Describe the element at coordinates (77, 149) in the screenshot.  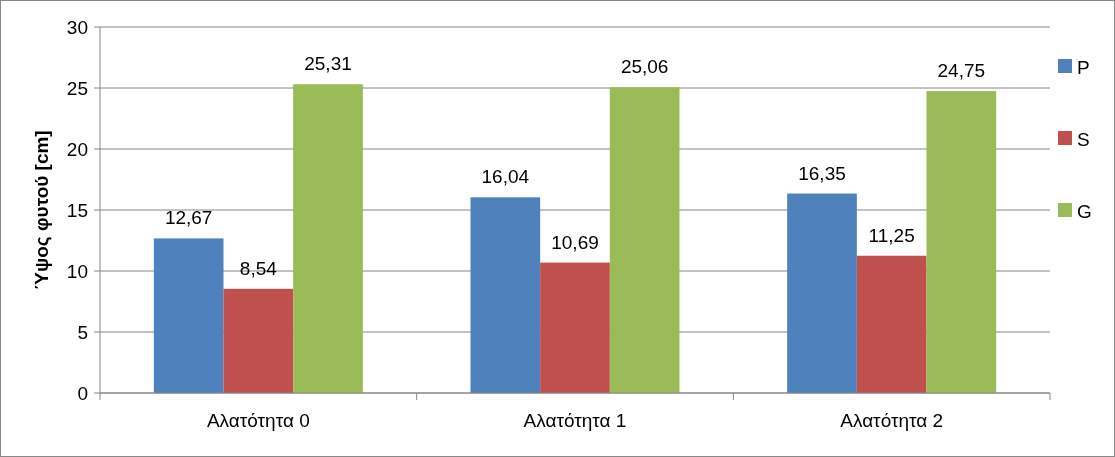
I see `y-tick-label: 20` at that location.